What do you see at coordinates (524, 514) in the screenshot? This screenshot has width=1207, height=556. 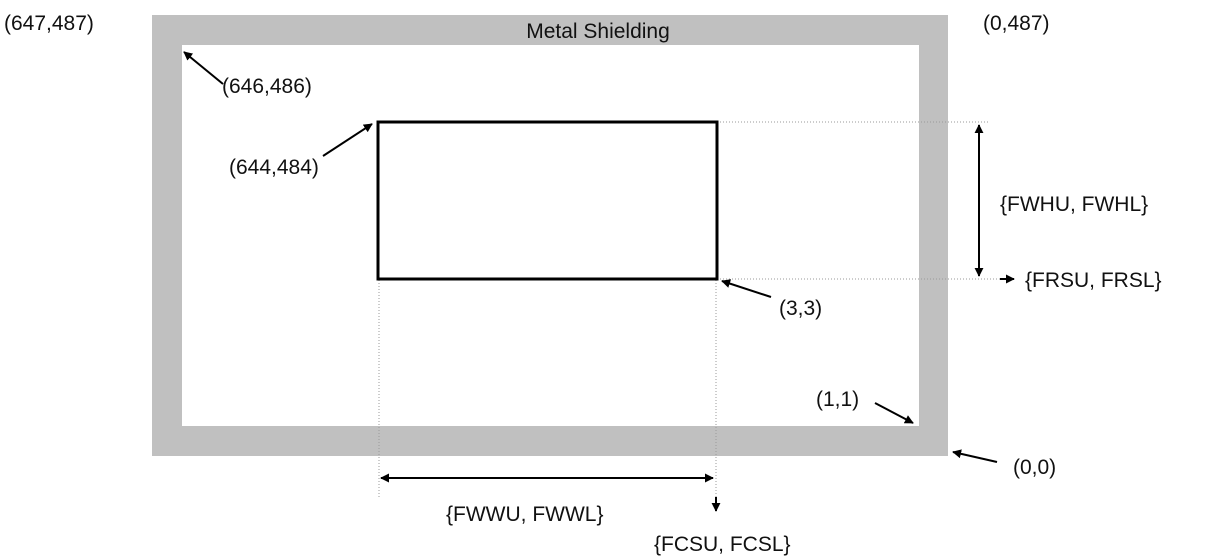 I see `label-window-width: {FWWU, FWWL}` at bounding box center [524, 514].